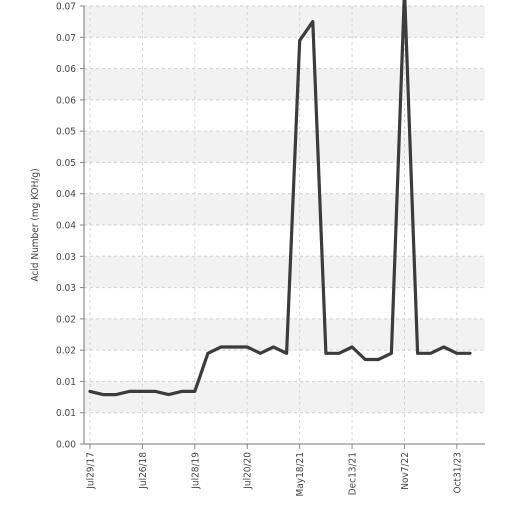 The image size is (508, 512). What do you see at coordinates (405, 471) in the screenshot?
I see `x-tick-label: Nov7/22` at bounding box center [405, 471].